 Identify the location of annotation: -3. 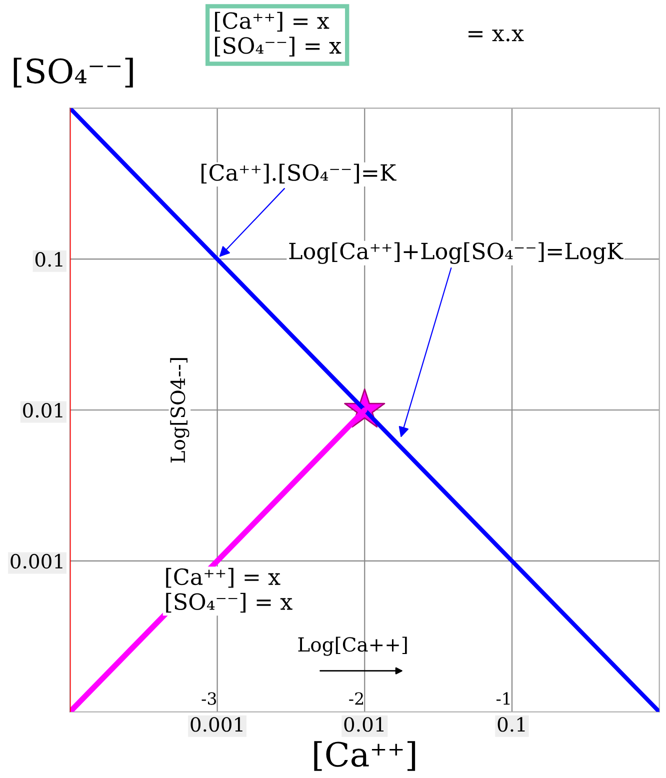
(209, 698).